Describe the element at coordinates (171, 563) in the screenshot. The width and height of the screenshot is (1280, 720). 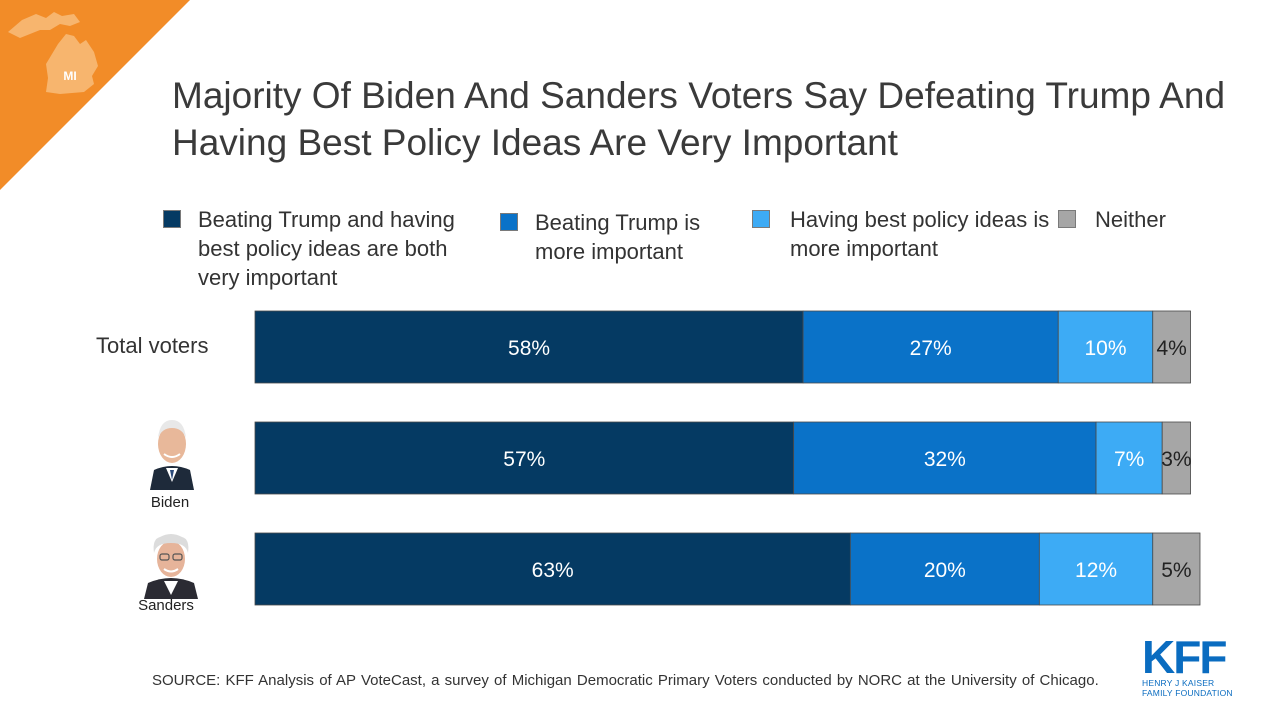
I see `sanders-photo` at that location.